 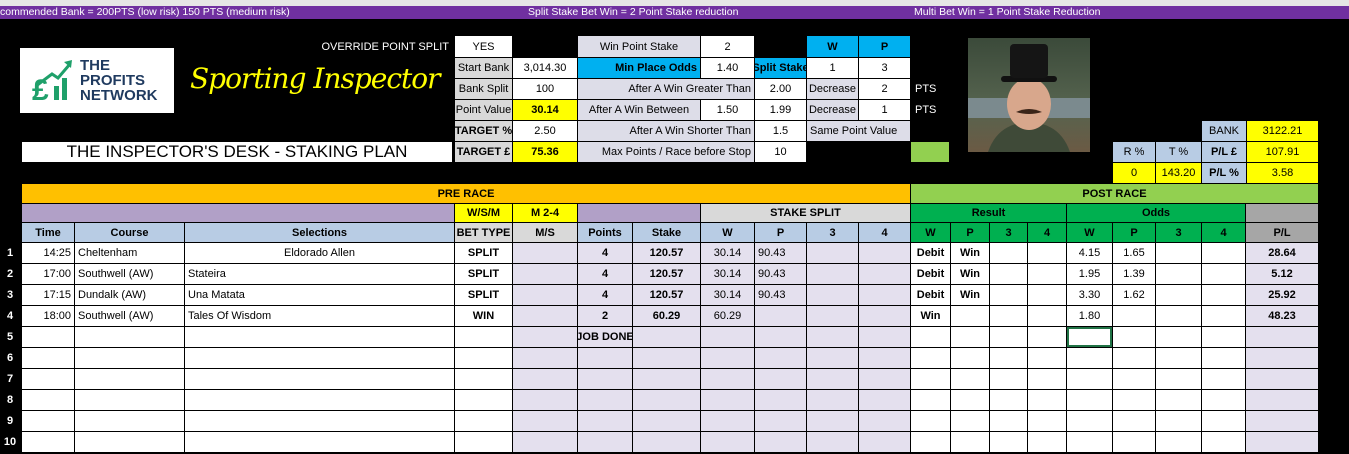 What do you see at coordinates (727, 110) in the screenshot?
I see `between-low-value: 1.50` at bounding box center [727, 110].